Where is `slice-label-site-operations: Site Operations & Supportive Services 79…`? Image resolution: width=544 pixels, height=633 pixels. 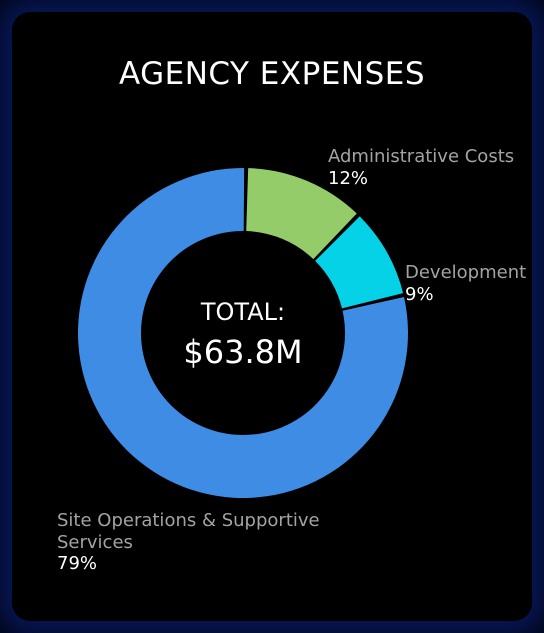
slice-label-site-operations: Site Operations & Supportive Services 79… is located at coordinates (207, 542).